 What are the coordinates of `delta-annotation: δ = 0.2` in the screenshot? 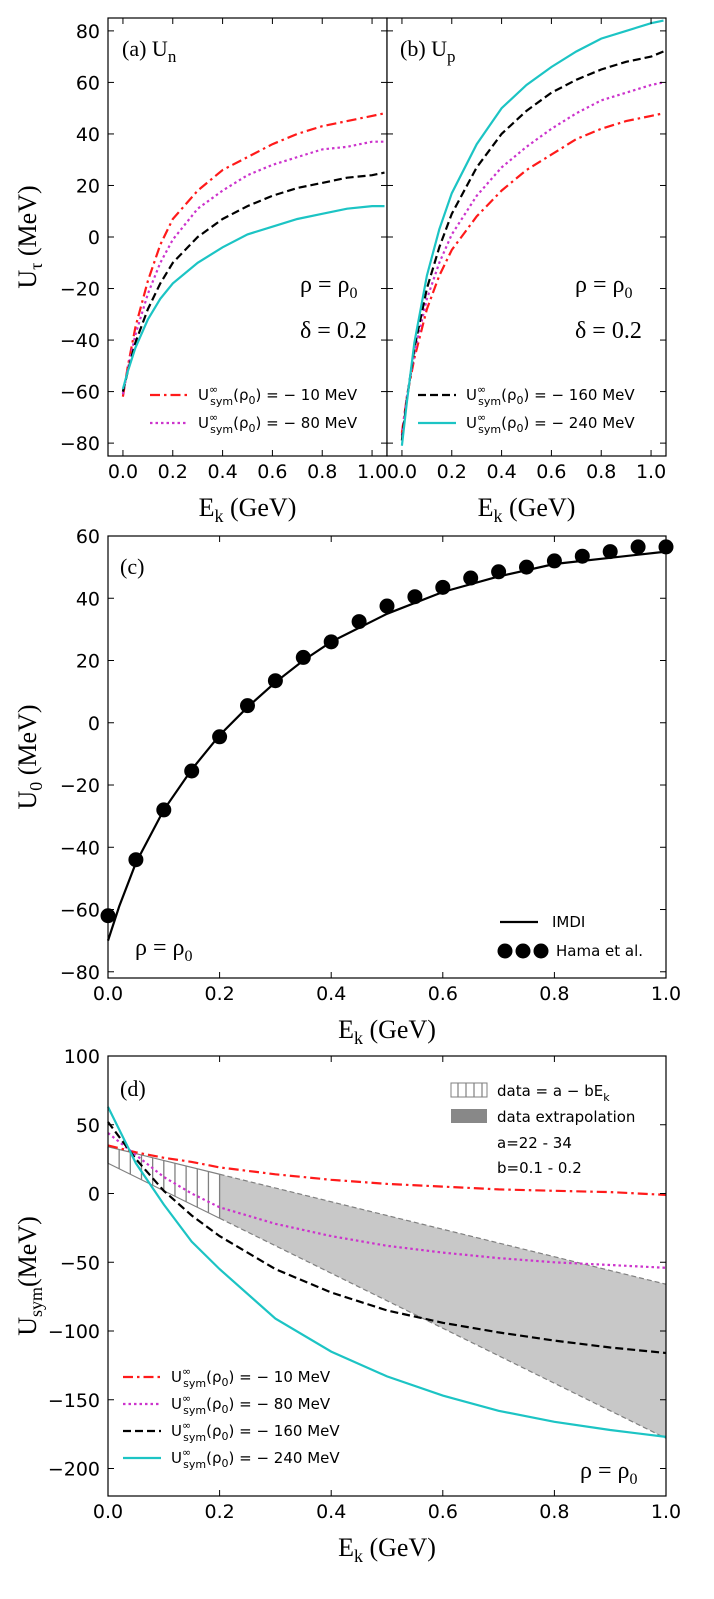 It's located at (333, 331).